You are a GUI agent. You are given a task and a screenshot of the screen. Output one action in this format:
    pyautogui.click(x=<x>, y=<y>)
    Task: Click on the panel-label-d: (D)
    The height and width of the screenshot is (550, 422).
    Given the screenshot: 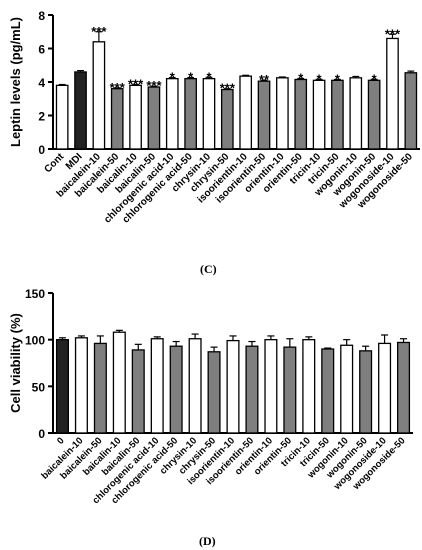 What is the action you would take?
    pyautogui.click(x=207, y=541)
    